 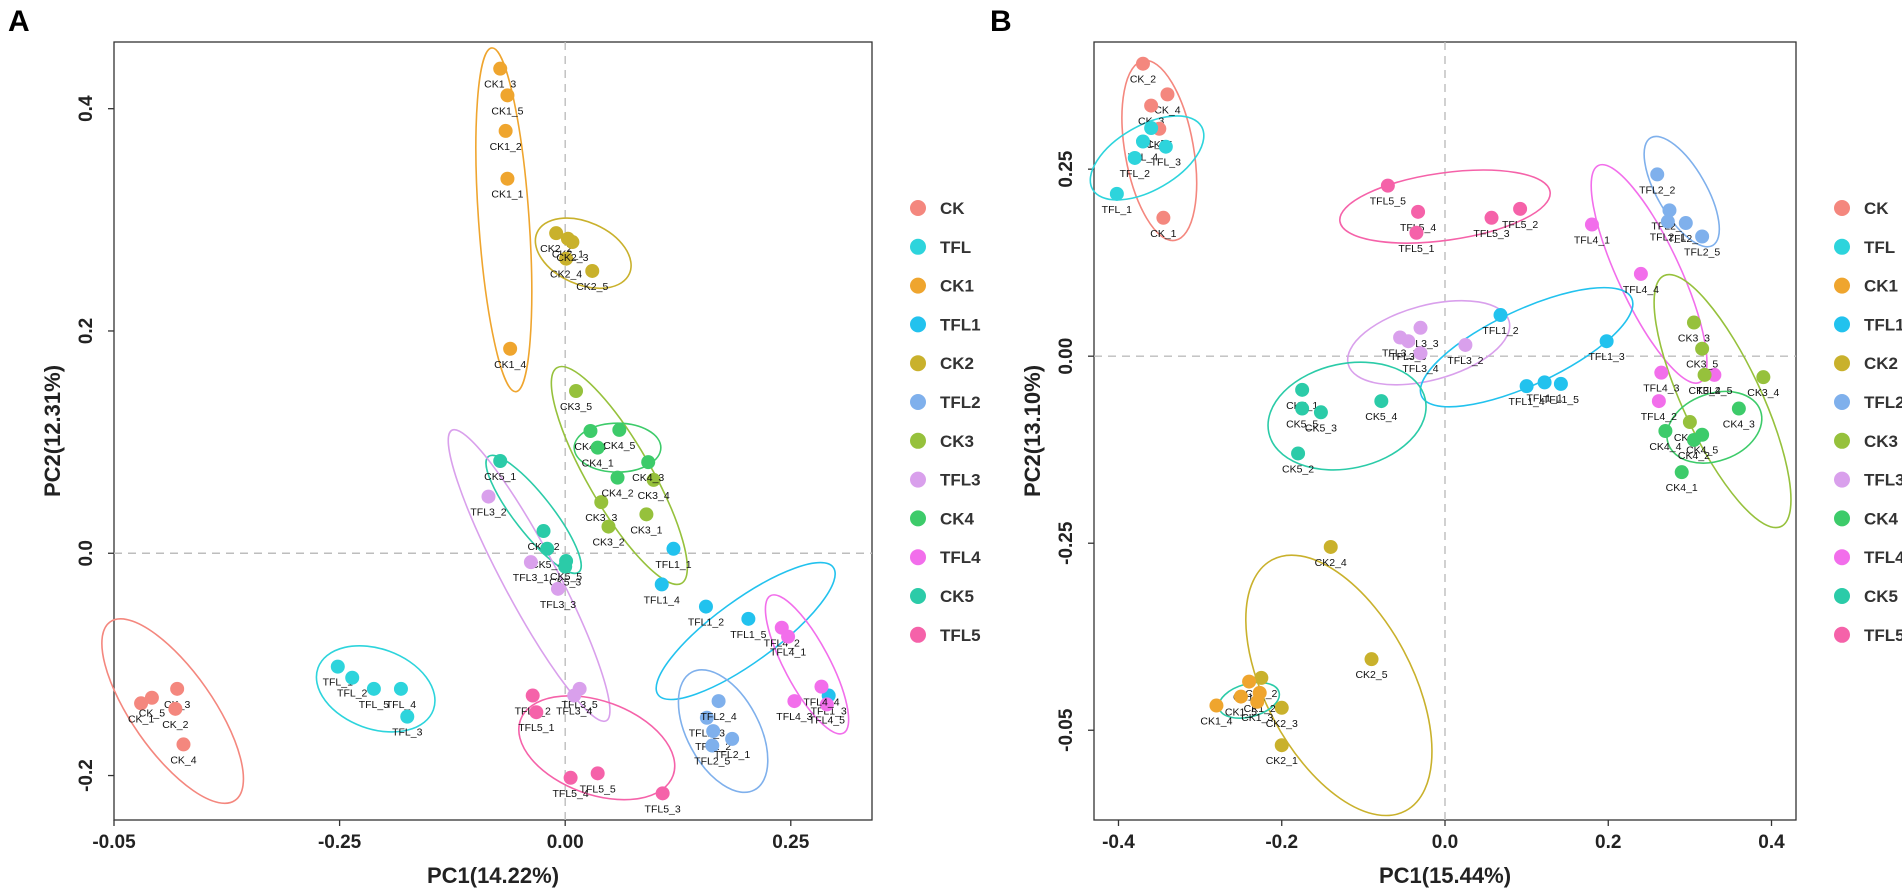 I want to click on point-label: CK1_1, so click(x=507, y=195).